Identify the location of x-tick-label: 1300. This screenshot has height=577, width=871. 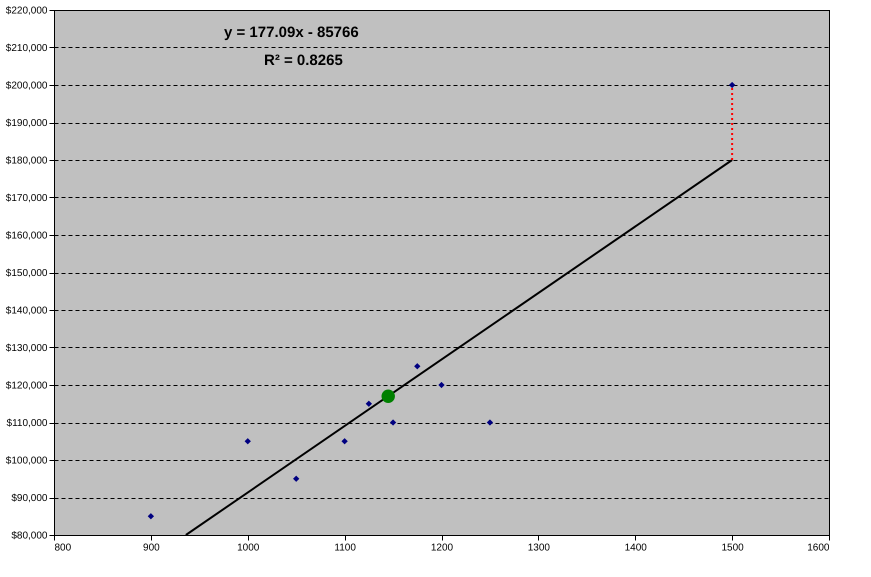
(539, 548).